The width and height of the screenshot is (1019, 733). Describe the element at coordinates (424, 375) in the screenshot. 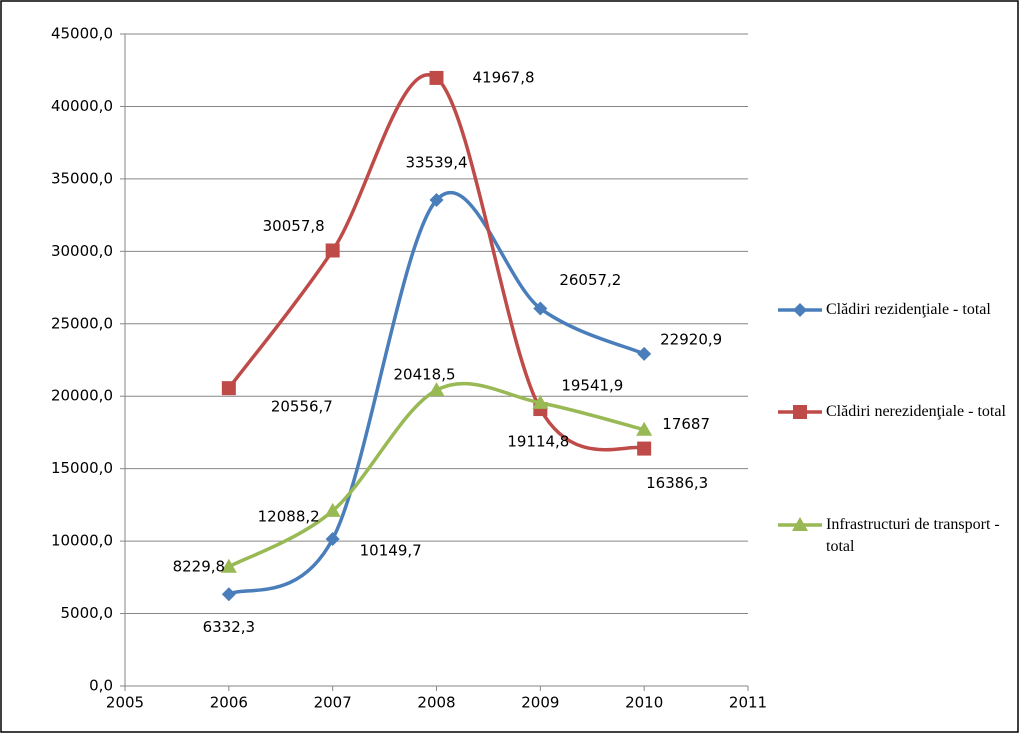

I see `data-label: 20418,5` at that location.